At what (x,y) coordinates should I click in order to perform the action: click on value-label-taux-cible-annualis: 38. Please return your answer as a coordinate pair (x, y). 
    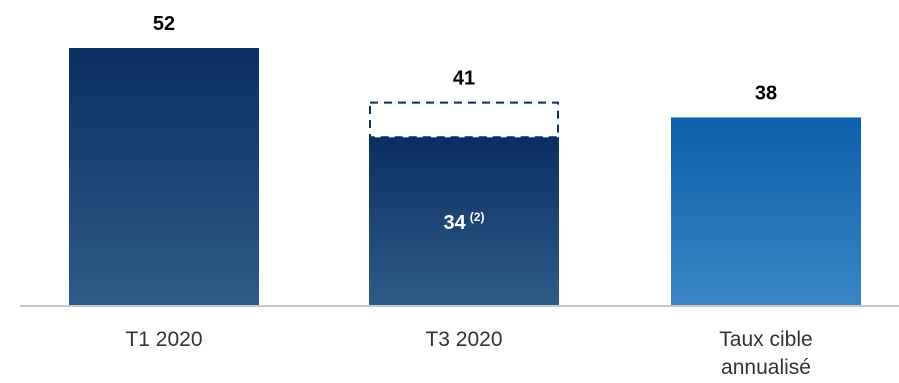
    Looking at the image, I should click on (766, 93).